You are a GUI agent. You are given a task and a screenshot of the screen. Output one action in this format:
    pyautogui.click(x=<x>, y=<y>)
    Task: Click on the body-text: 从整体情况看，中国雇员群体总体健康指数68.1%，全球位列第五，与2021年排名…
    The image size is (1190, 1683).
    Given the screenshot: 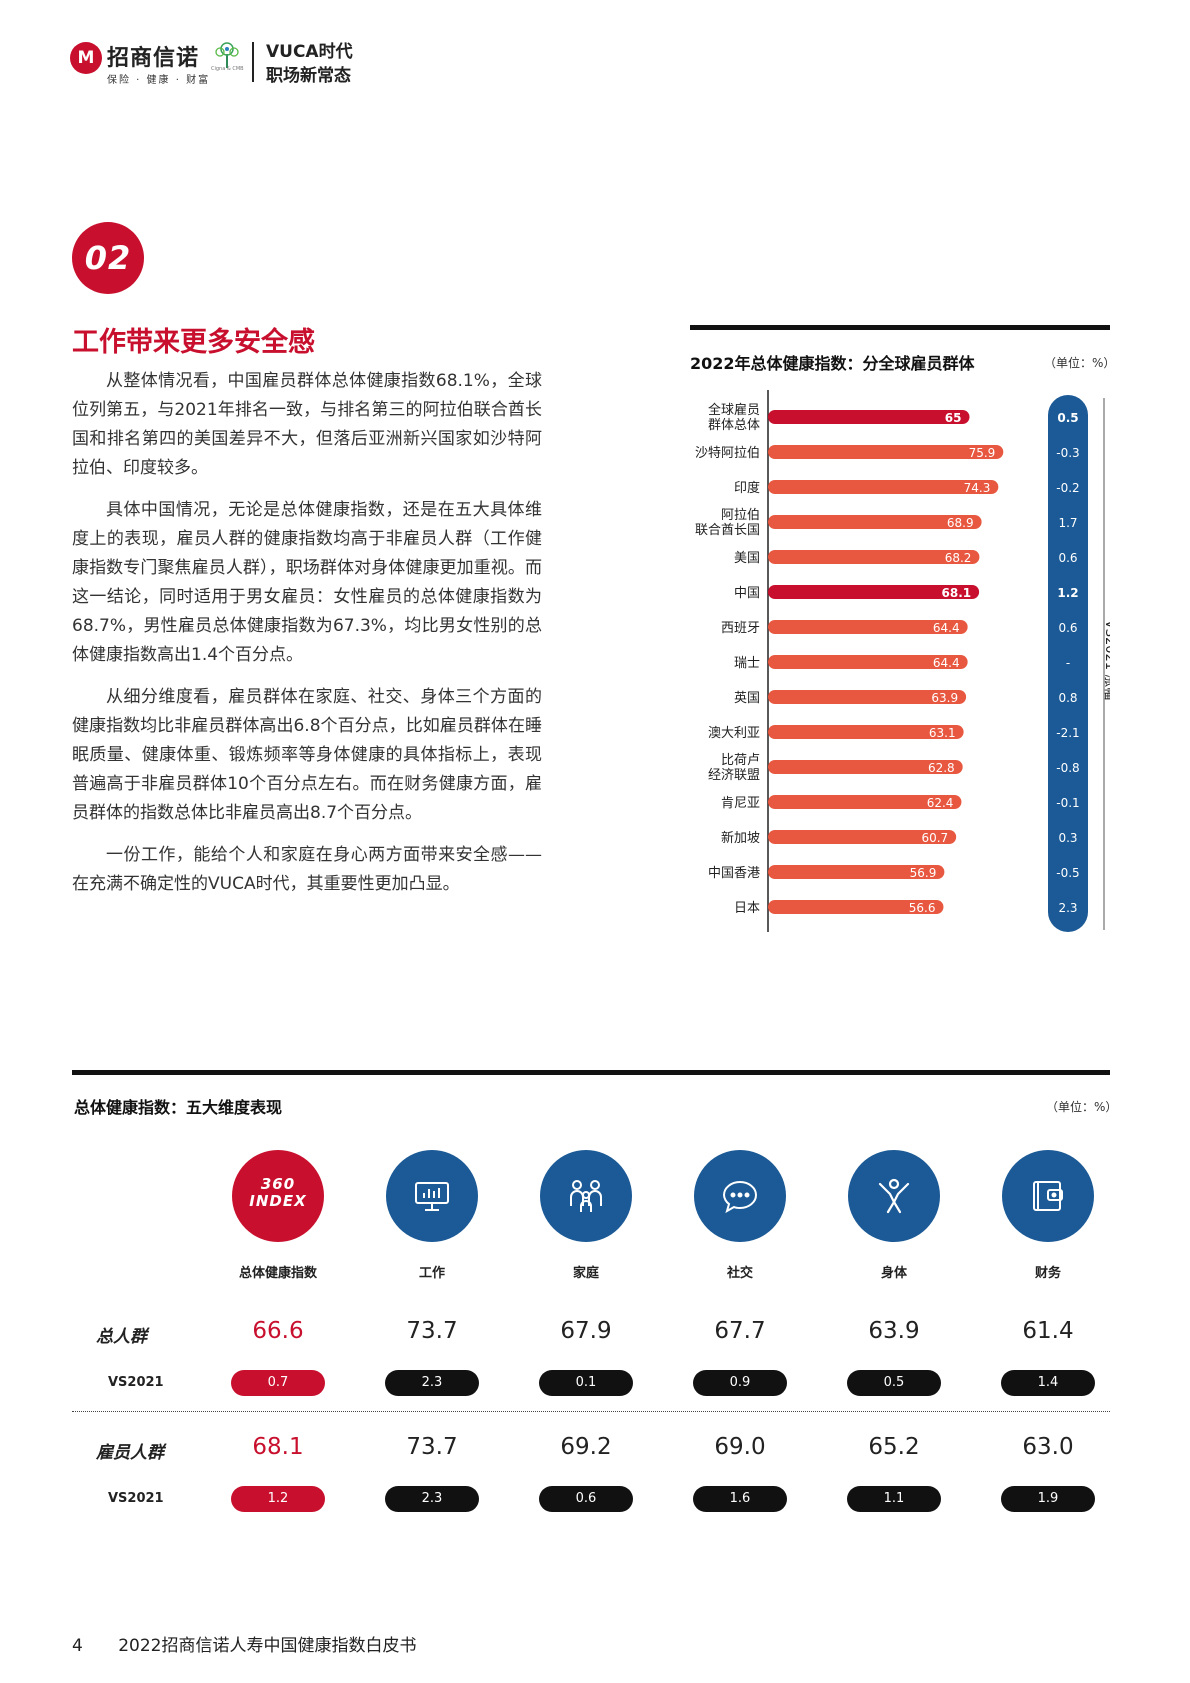 What is the action you would take?
    pyautogui.click(x=307, y=639)
    